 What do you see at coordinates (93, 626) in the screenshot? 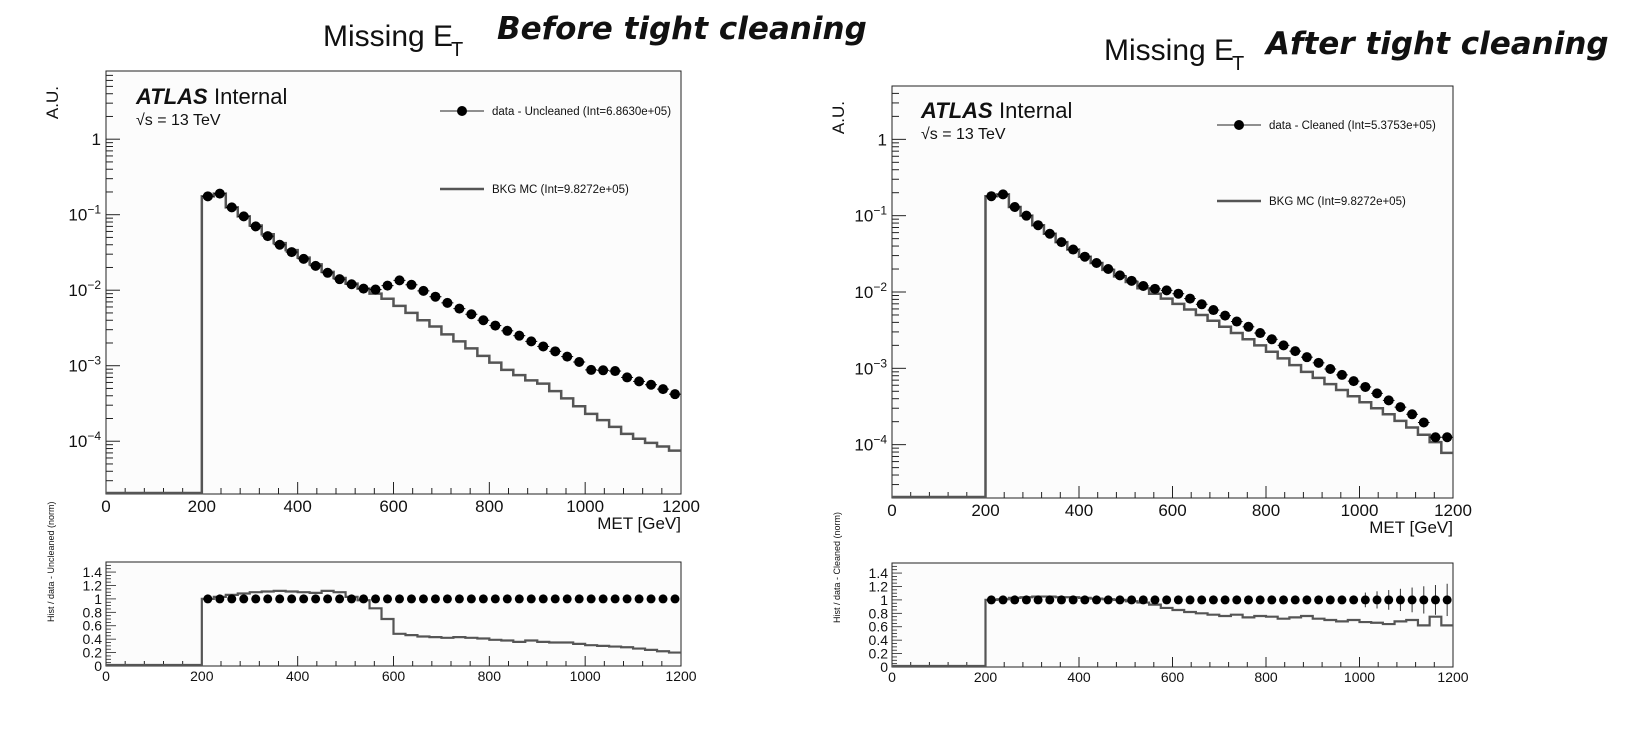
I see `ratio-y-tick-label: 0.6` at bounding box center [93, 626].